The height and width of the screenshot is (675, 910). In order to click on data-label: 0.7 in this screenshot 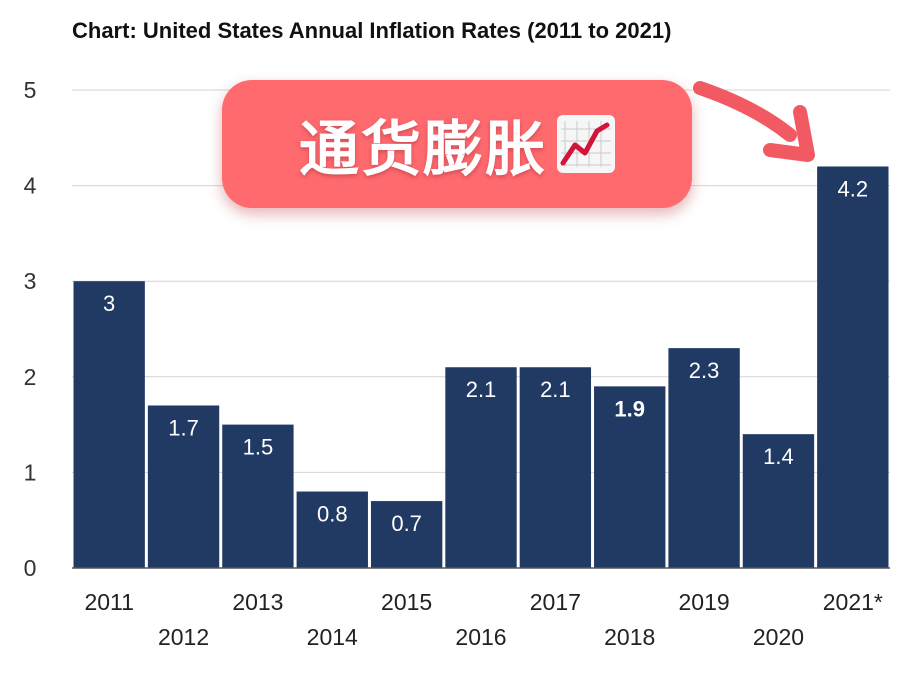, I will do `click(406, 523)`.